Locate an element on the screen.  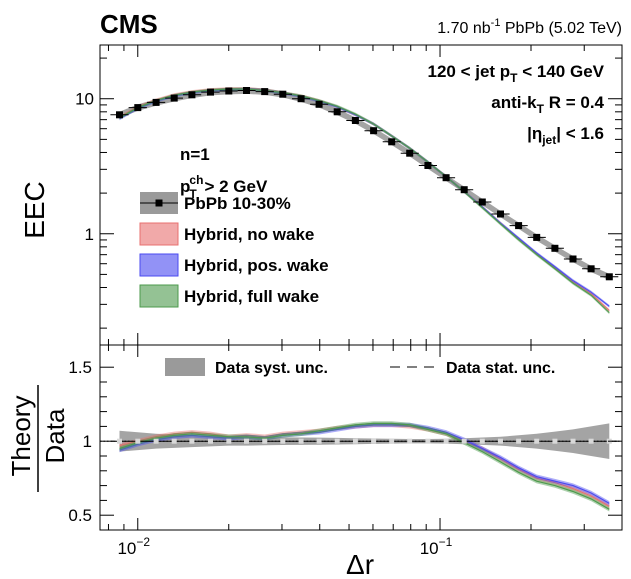
ratio-y-tick-label: 1 is located at coordinates (87, 441).